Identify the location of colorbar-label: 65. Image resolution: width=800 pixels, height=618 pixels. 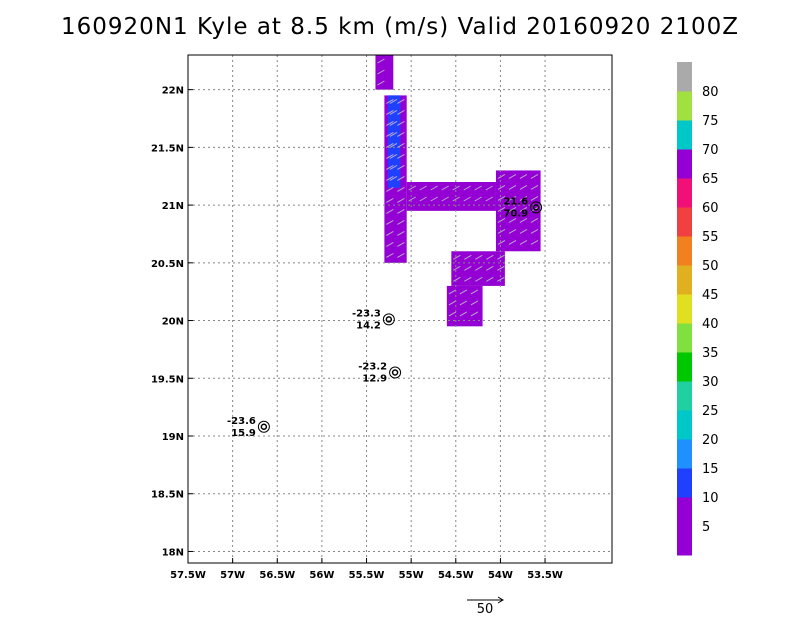
(710, 179).